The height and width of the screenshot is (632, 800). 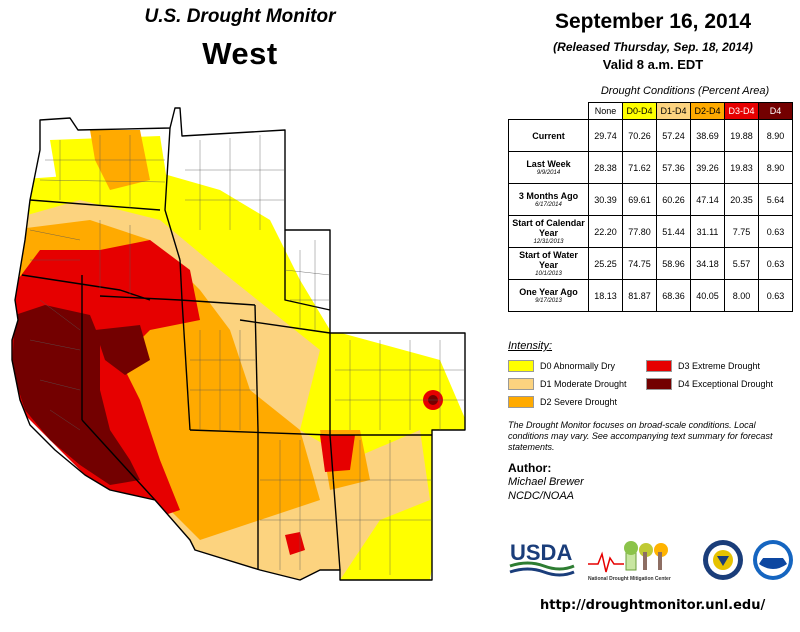 What do you see at coordinates (707, 199) in the screenshot?
I see `table-cell: 47.14` at bounding box center [707, 199].